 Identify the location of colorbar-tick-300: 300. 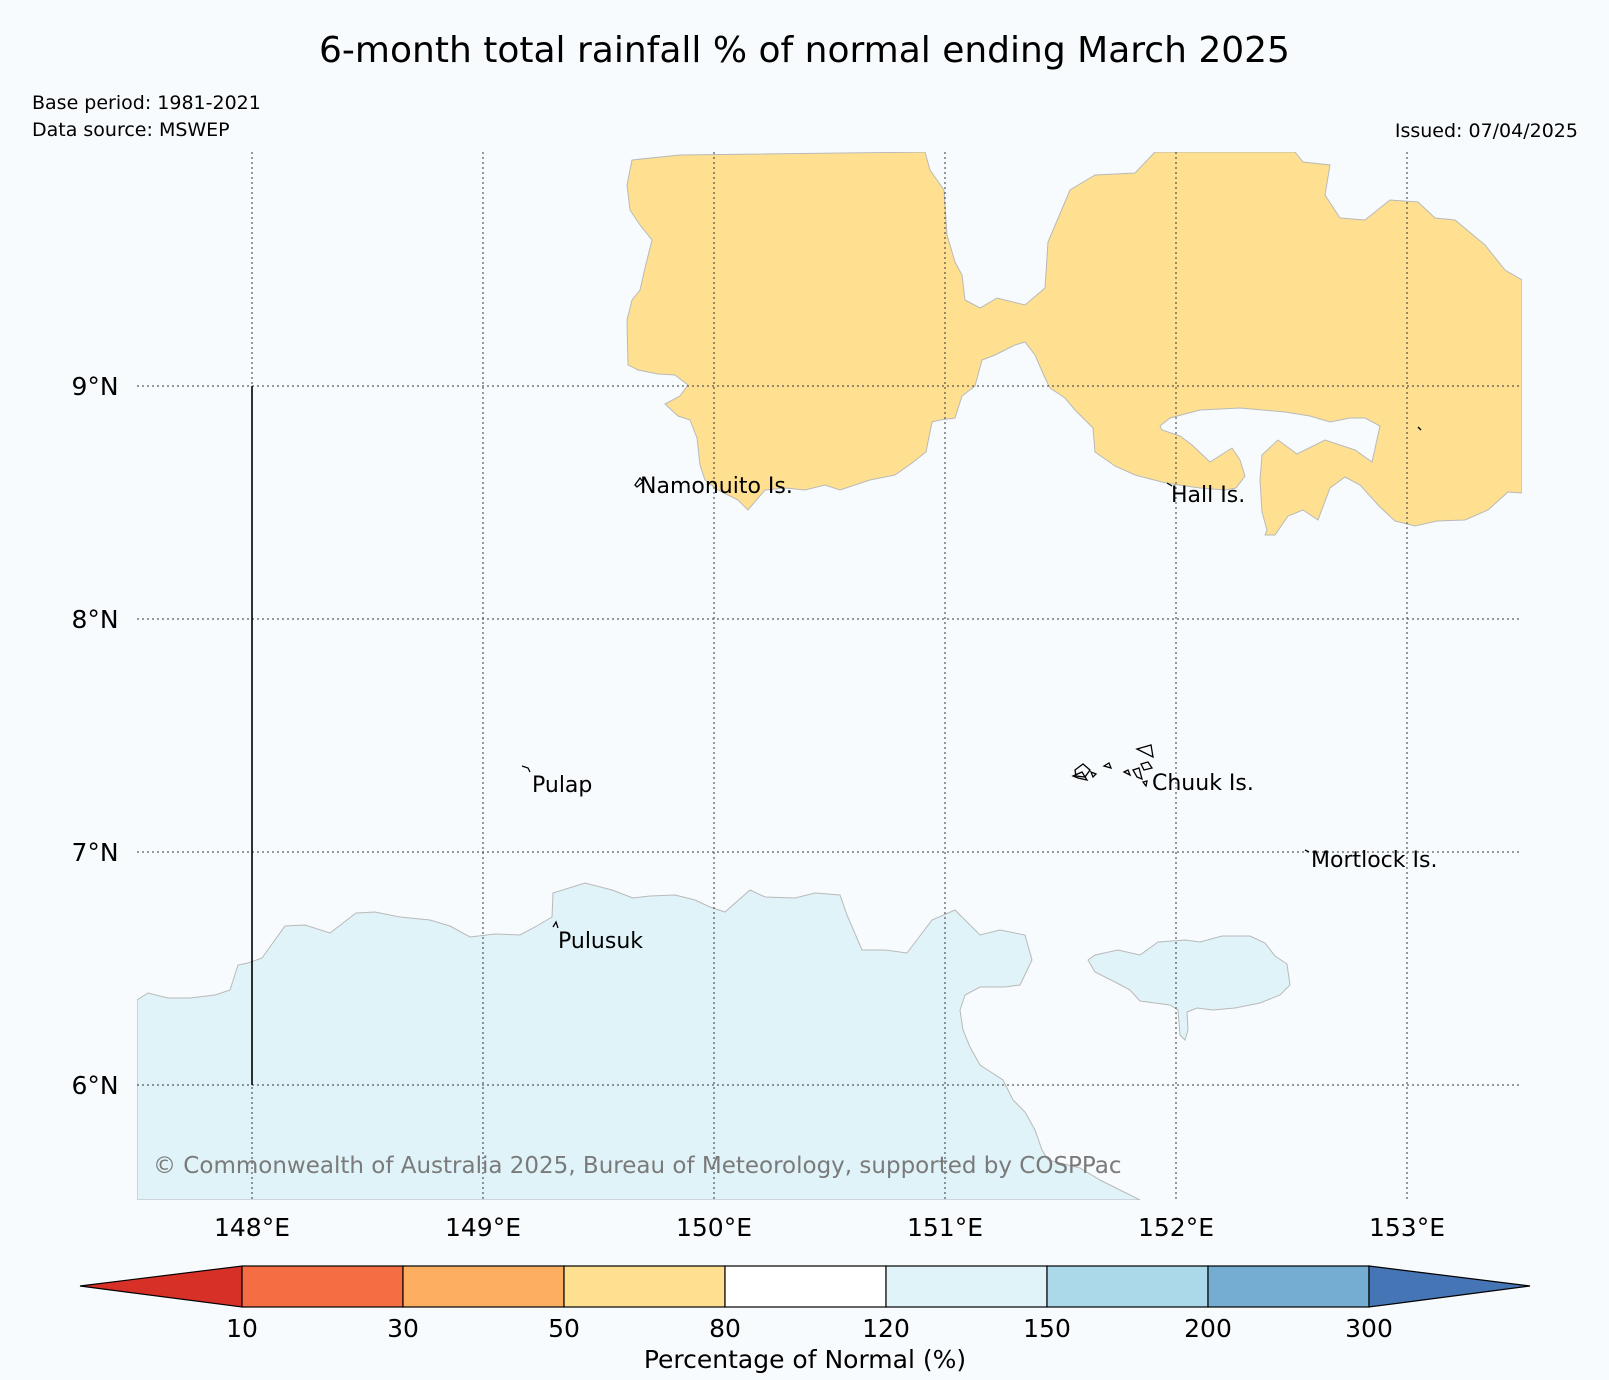
(1369, 1328).